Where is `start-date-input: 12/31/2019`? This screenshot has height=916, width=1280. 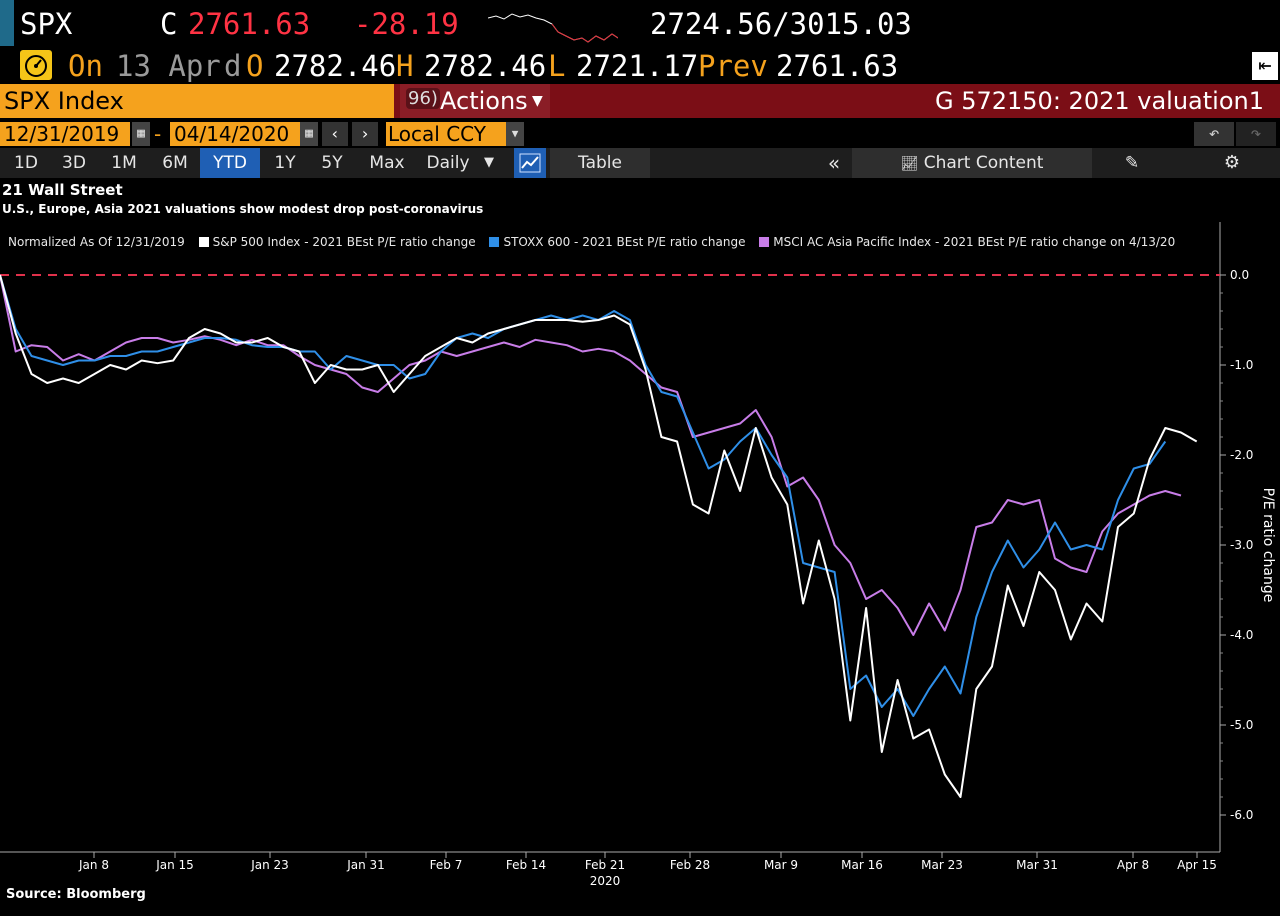 start-date-input: 12/31/2019 is located at coordinates (65, 134).